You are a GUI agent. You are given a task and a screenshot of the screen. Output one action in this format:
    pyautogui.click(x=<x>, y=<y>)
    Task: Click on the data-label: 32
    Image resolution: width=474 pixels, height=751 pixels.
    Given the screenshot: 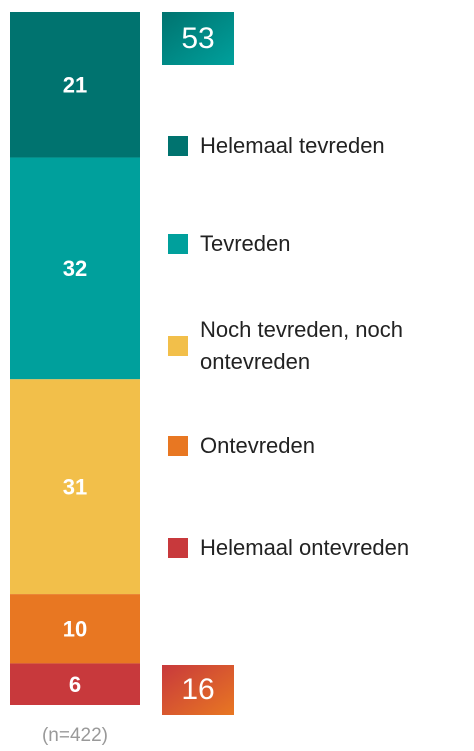 What is the action you would take?
    pyautogui.click(x=75, y=268)
    